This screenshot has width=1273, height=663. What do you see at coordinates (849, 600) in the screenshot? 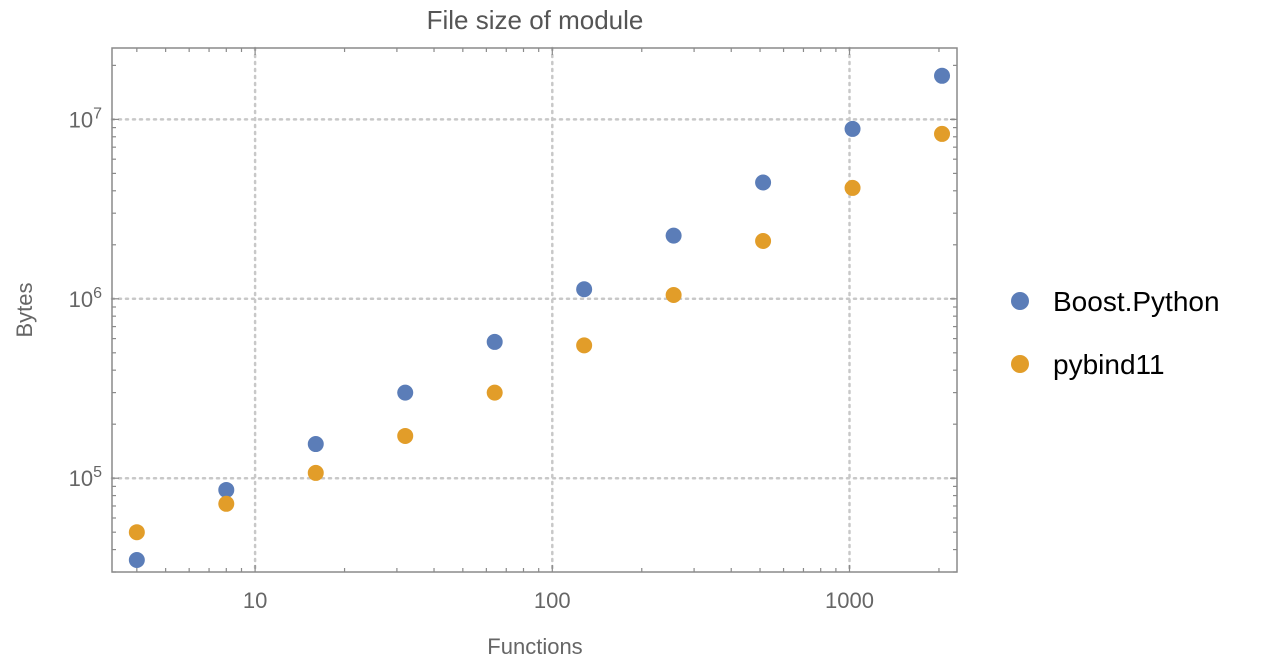
I see `x-tick-label: 1000` at bounding box center [849, 600].